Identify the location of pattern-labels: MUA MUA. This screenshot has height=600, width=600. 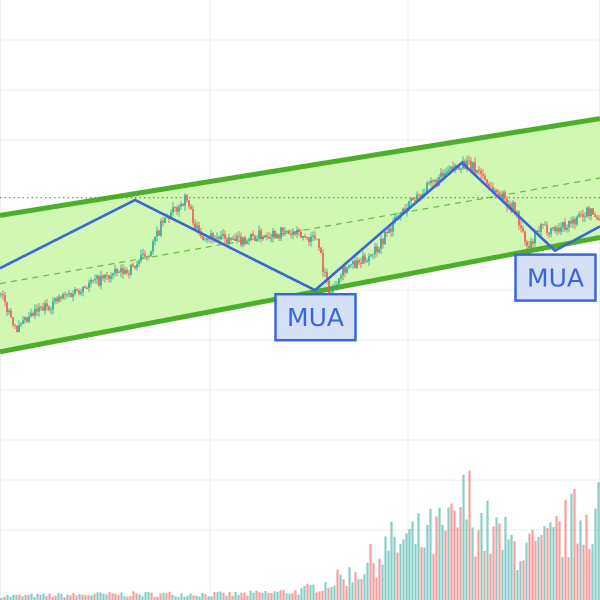
(435, 297).